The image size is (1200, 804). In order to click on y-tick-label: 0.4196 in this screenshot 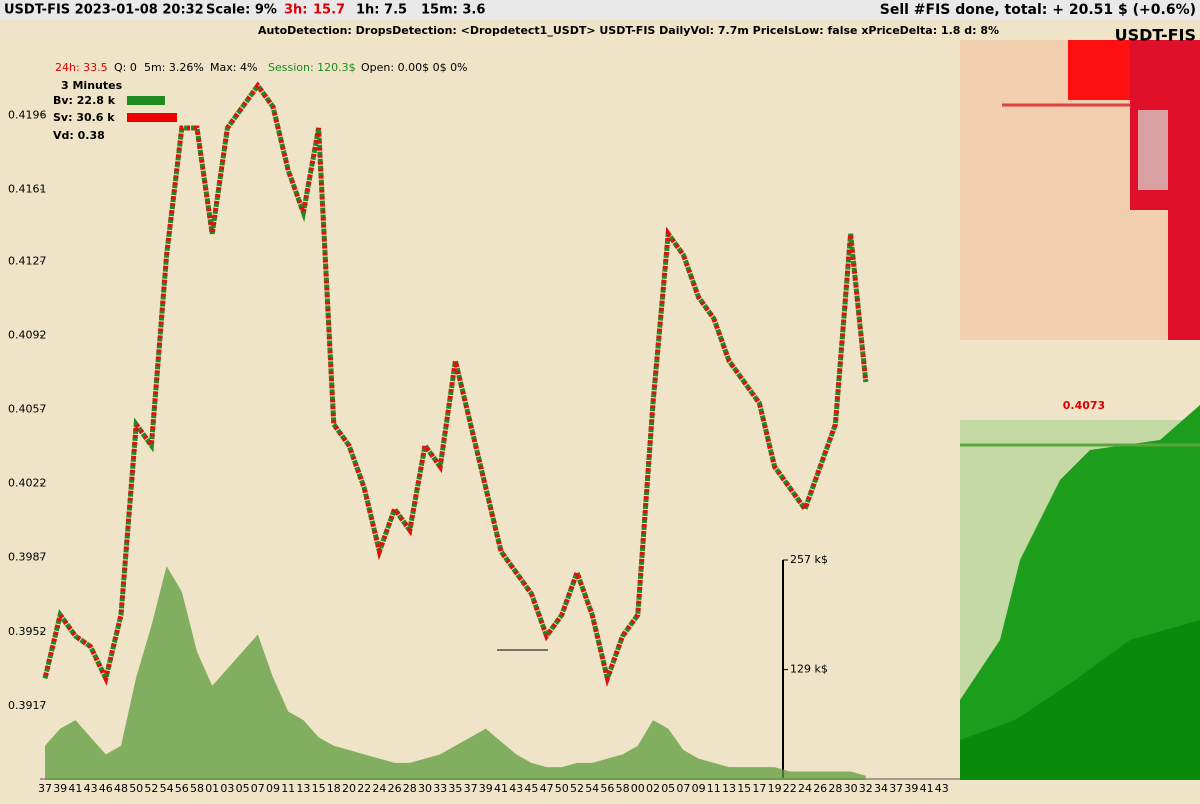, I will do `click(27, 114)`.